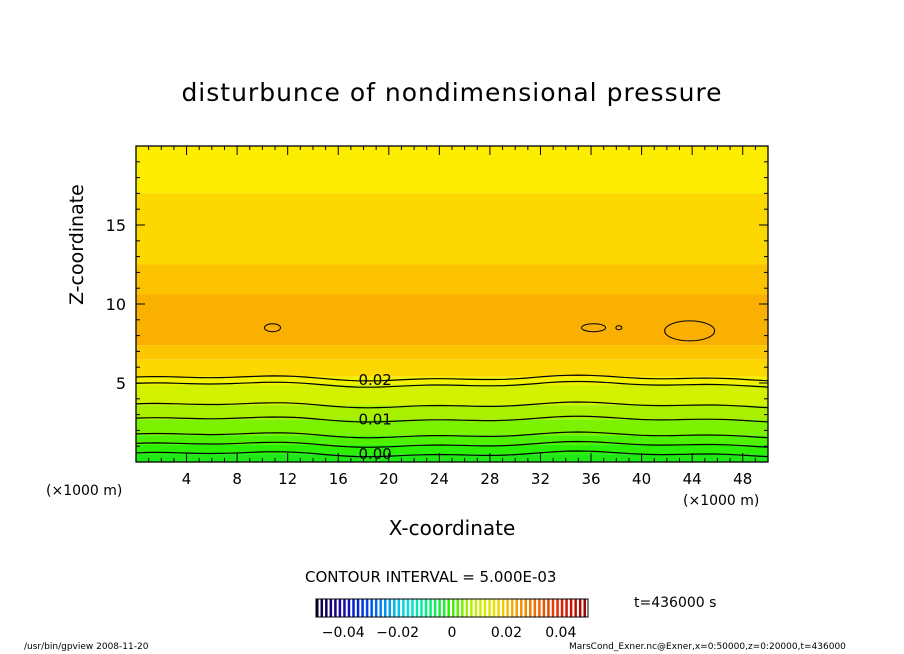 Image resolution: width=904 pixels, height=654 pixels. I want to click on contour-label-2: 0.00, so click(374, 454).